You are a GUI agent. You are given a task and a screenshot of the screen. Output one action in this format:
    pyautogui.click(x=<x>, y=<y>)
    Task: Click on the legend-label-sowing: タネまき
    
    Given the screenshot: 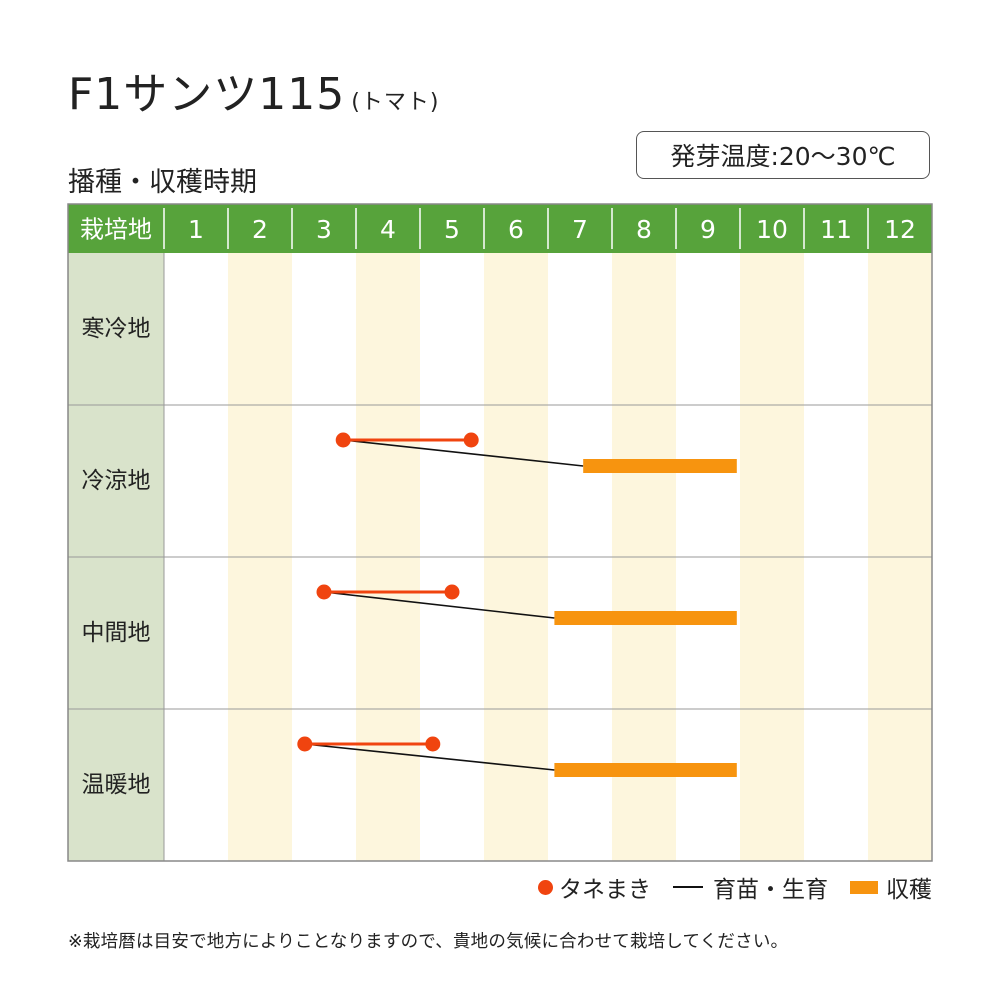 What is the action you would take?
    pyautogui.click(x=605, y=890)
    